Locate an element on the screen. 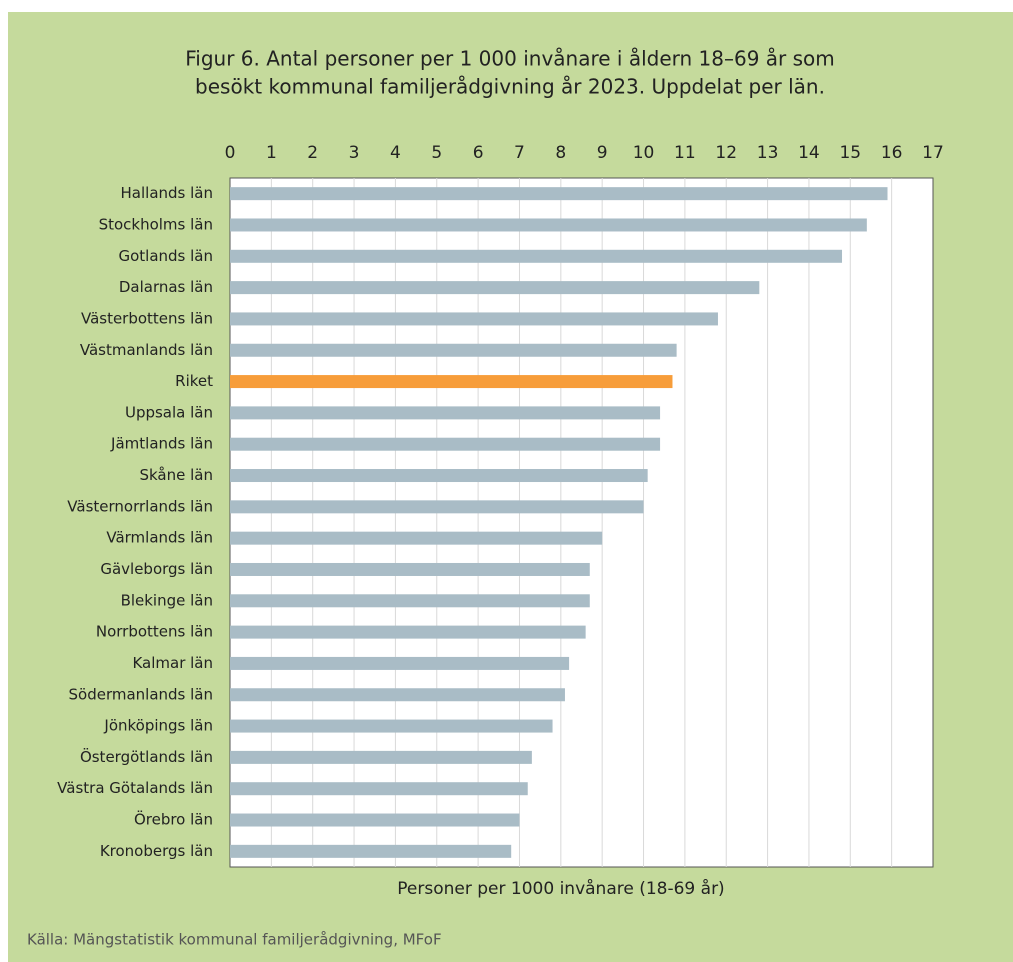 Image resolution: width=1013 pixels, height=962 pixels. x-tick-label: 17 is located at coordinates (933, 153).